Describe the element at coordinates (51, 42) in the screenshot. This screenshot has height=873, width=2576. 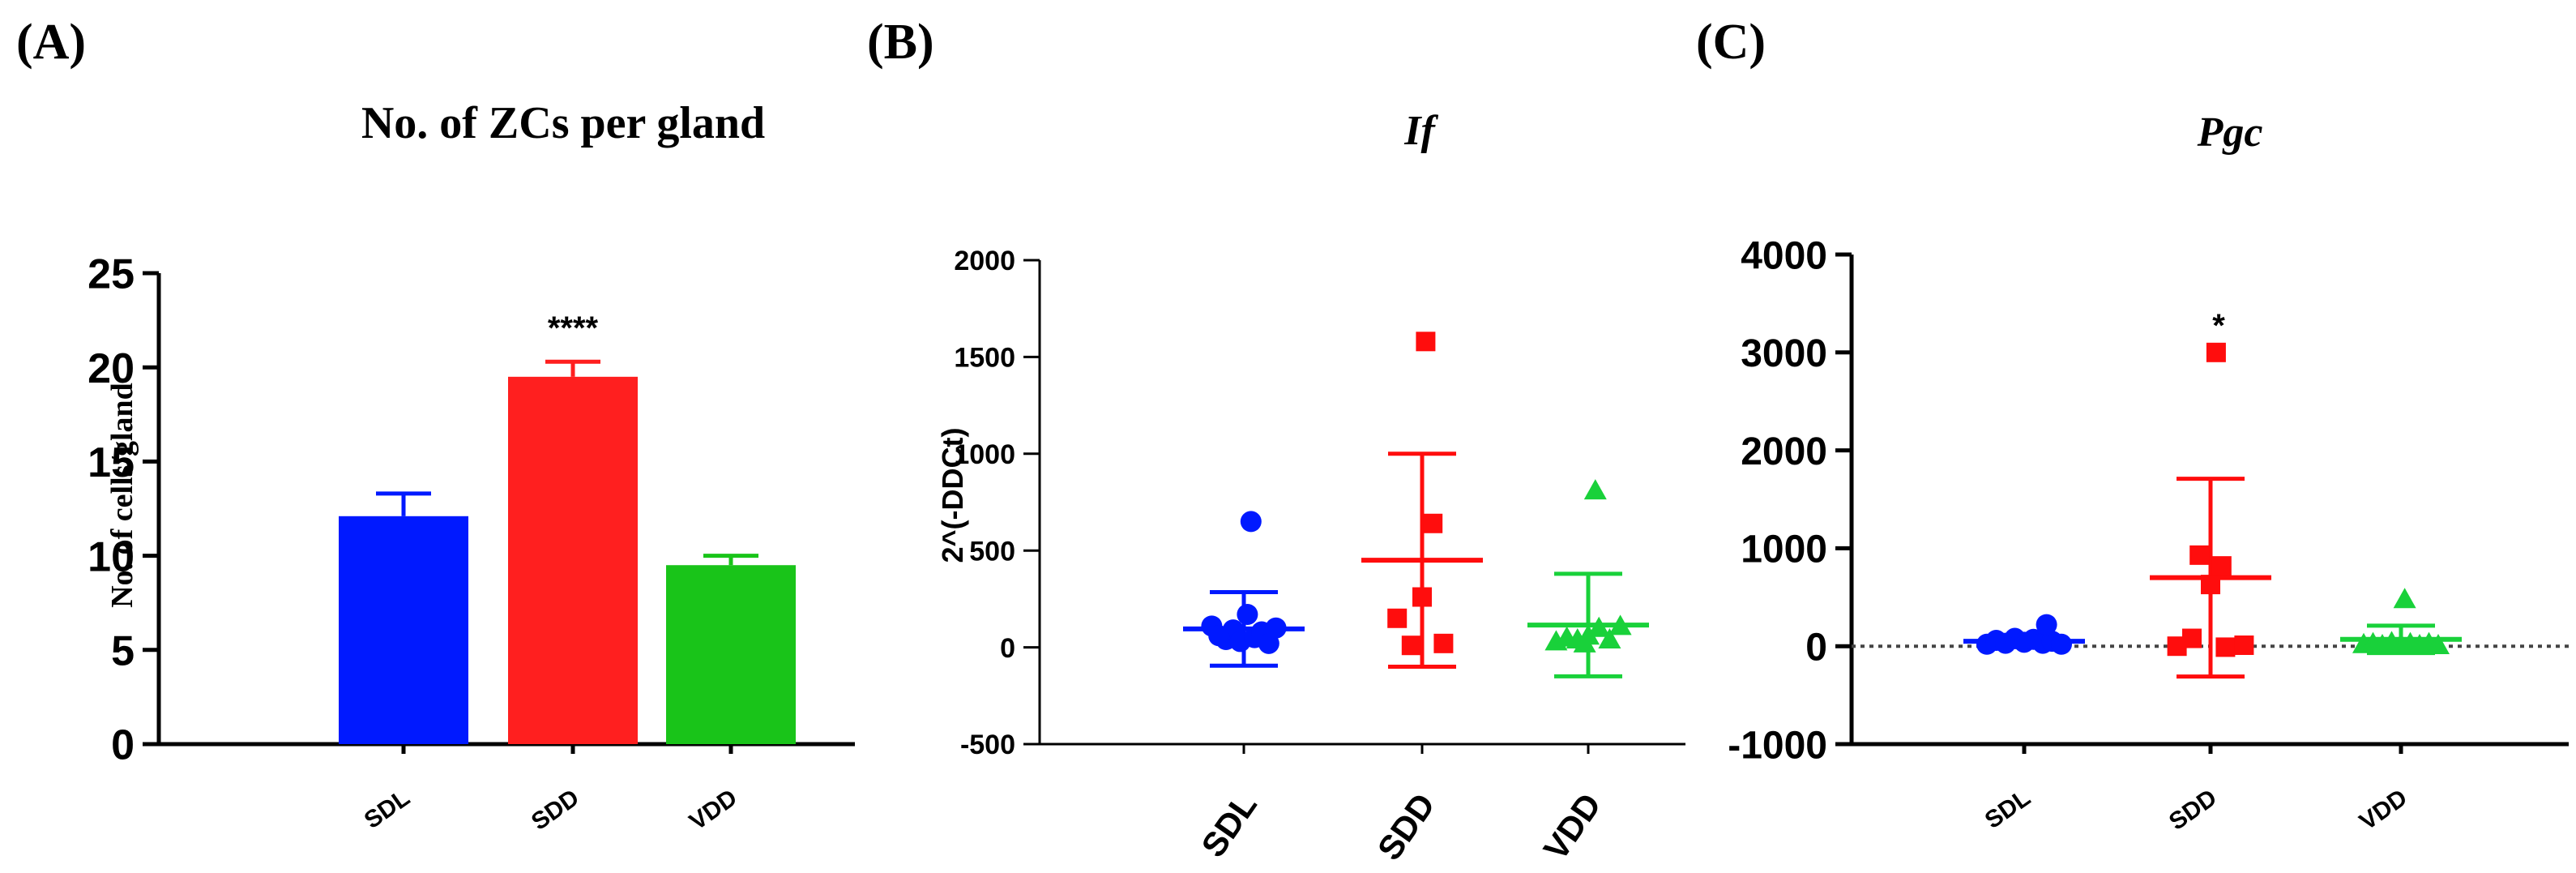
I see `panel-label-a: (A)` at that location.